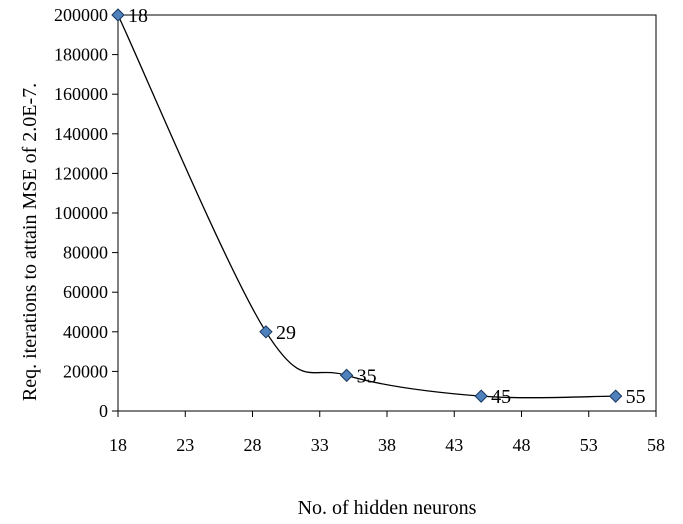 The height and width of the screenshot is (524, 683). I want to click on y-tick-label: 180000, so click(81, 55).